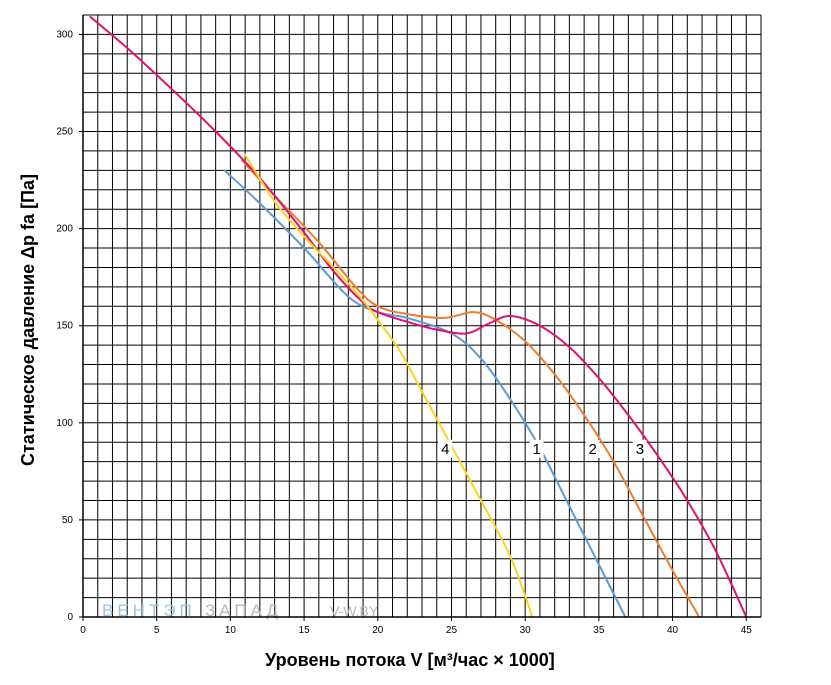 Image resolution: width=831 pixels, height=685 pixels. I want to click on y-tick-label: 100, so click(64, 423).